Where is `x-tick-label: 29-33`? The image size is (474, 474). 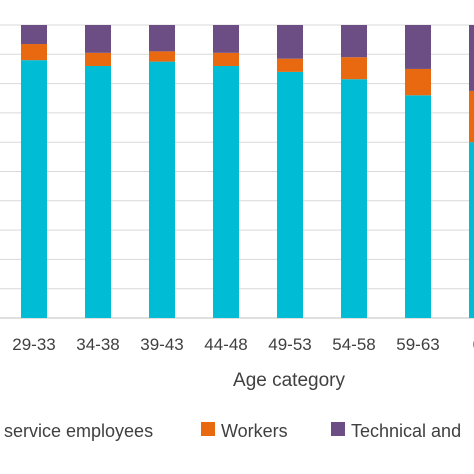
x-tick-label: 29-33 is located at coordinates (33, 344).